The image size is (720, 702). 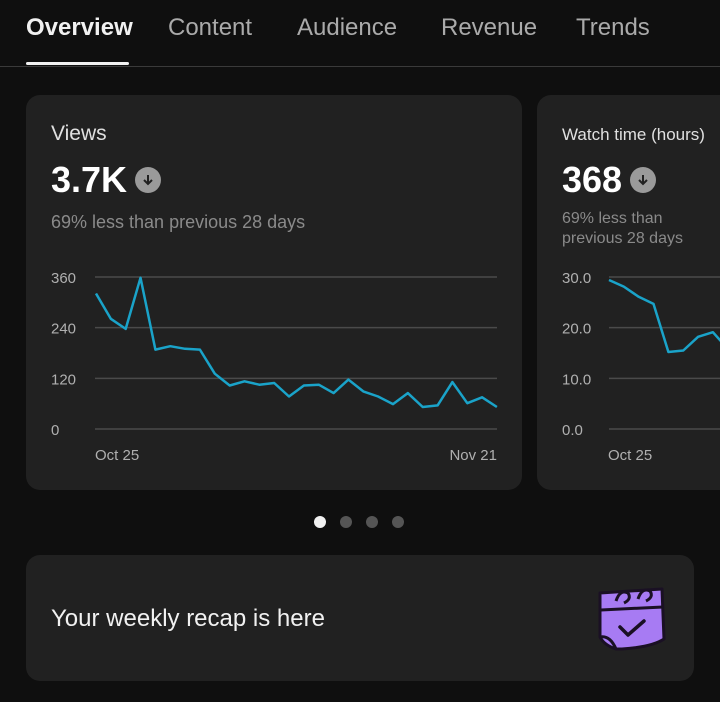 I want to click on card-title: Views, so click(x=79, y=133).